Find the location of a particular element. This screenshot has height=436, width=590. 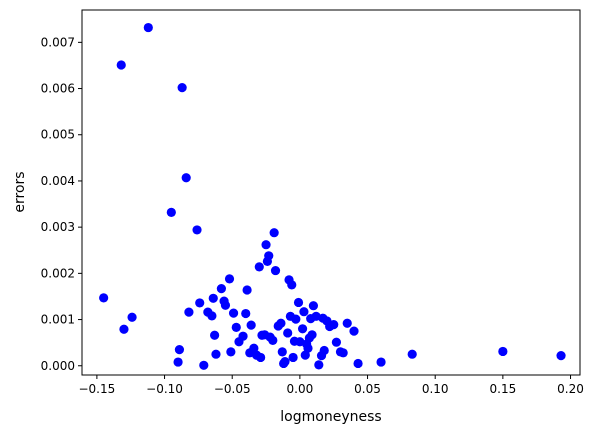

y-tick-label-3: 0.003 is located at coordinates (58, 227).